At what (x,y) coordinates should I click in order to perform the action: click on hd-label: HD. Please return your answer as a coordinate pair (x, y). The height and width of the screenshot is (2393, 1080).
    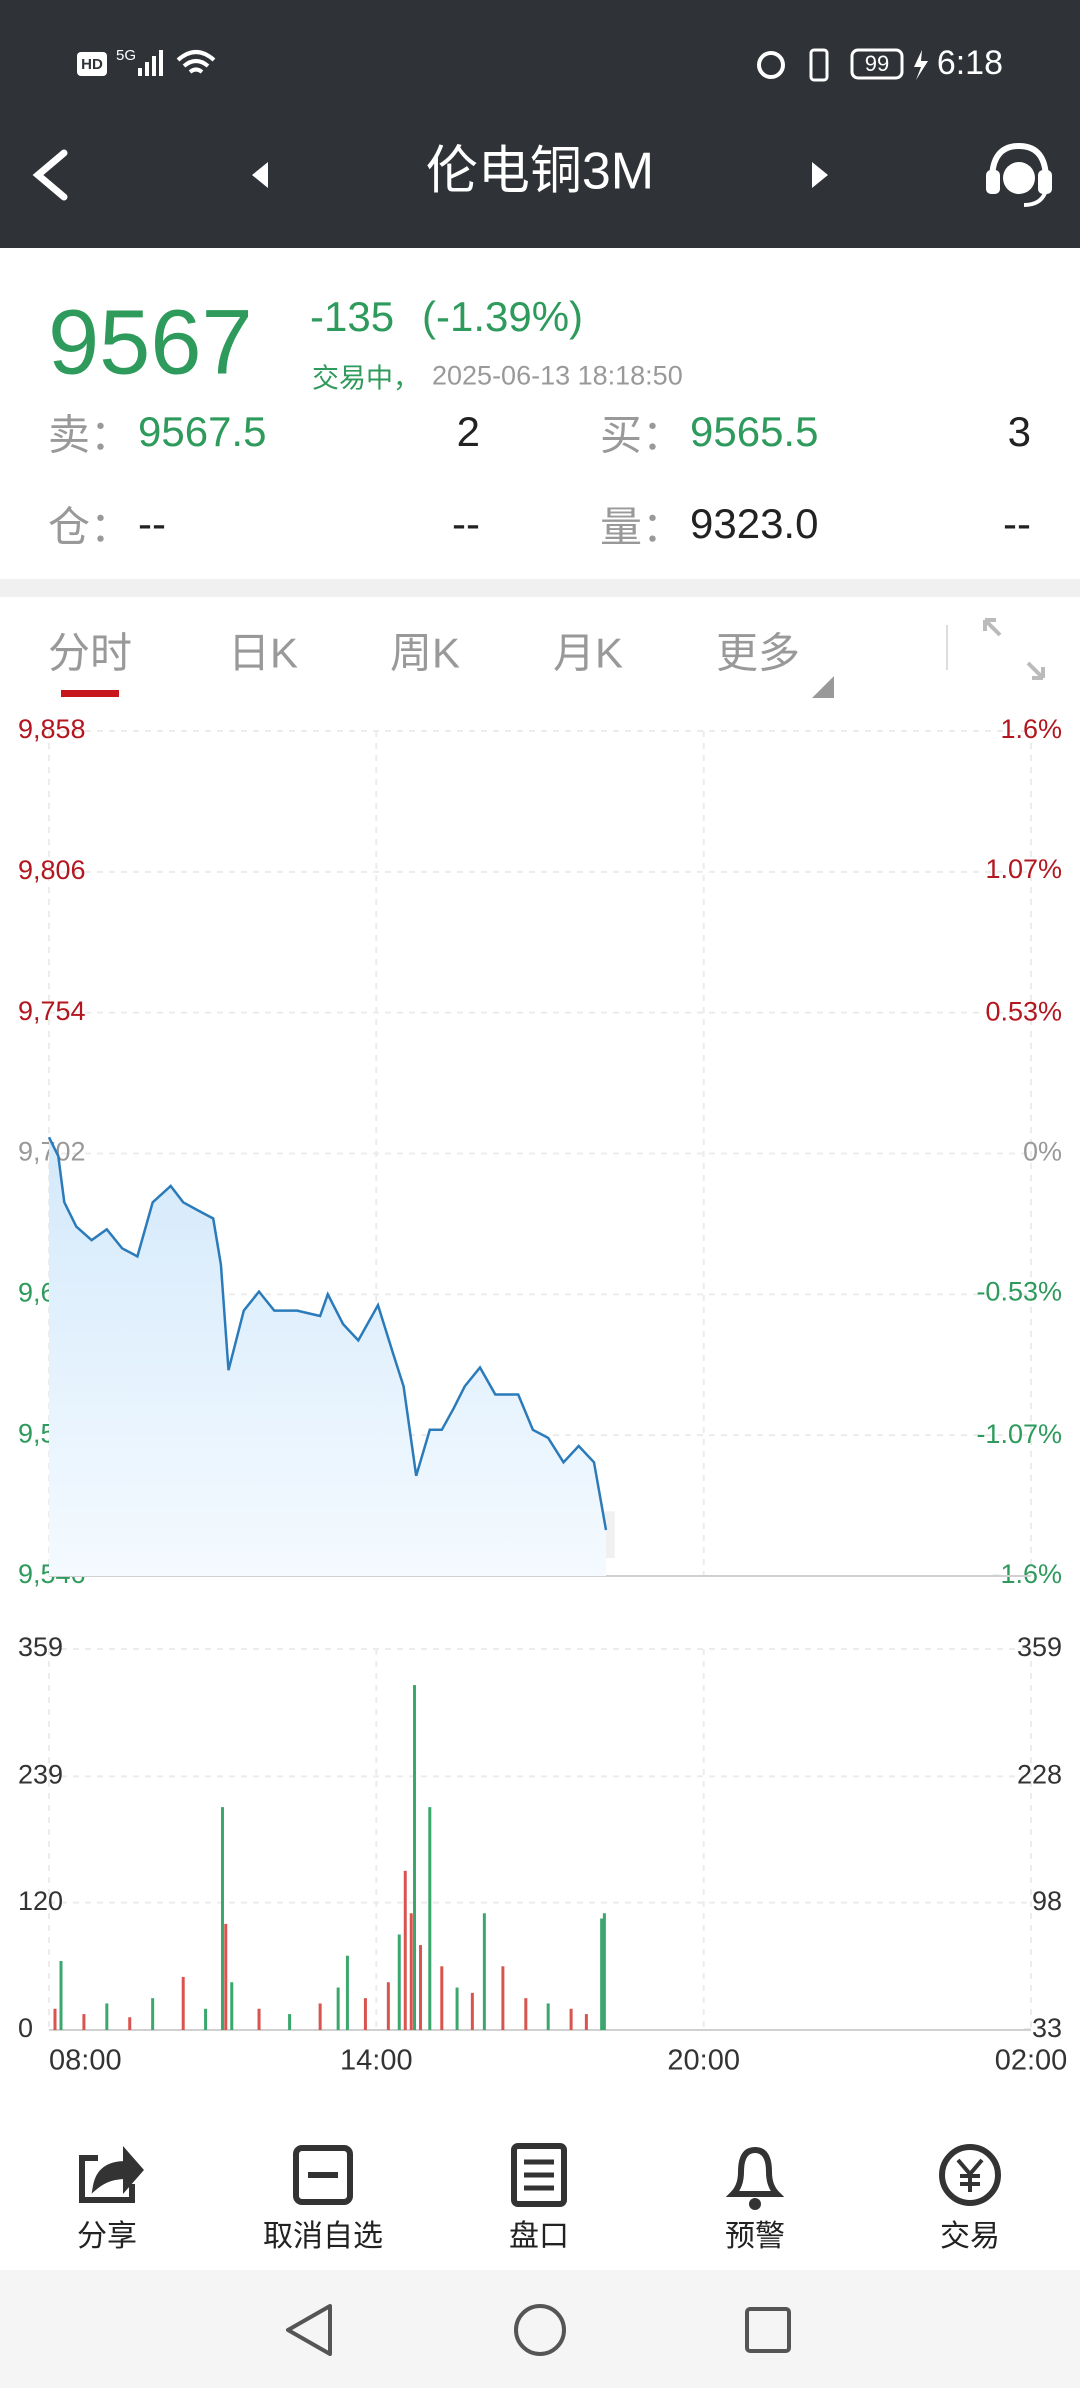
    Looking at the image, I should click on (92, 64).